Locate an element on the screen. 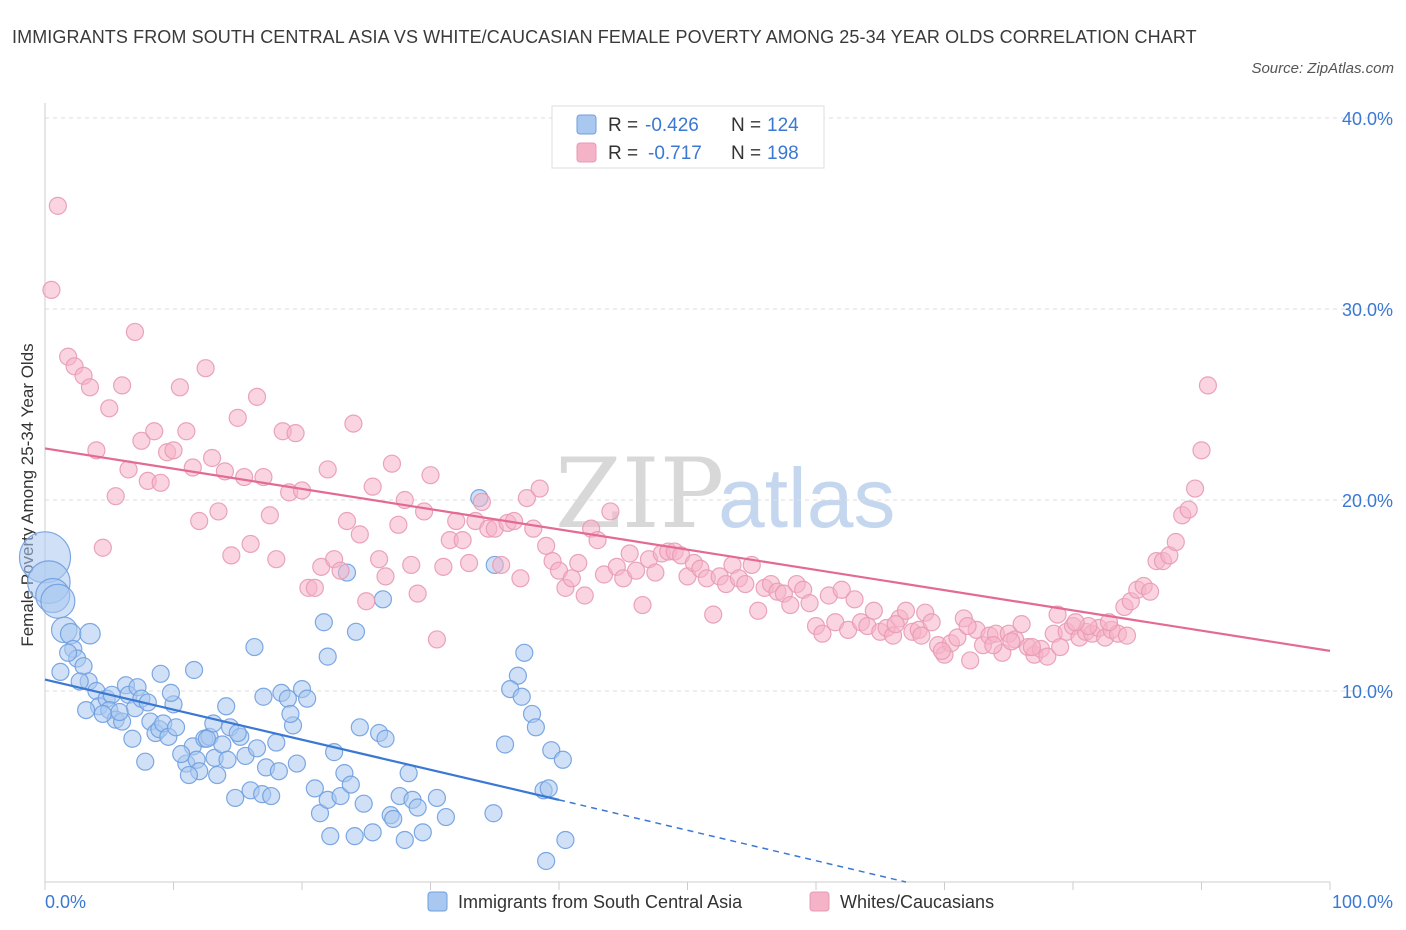 The width and height of the screenshot is (1406, 930). bottom-legend-swatch-pink is located at coordinates (819, 901).